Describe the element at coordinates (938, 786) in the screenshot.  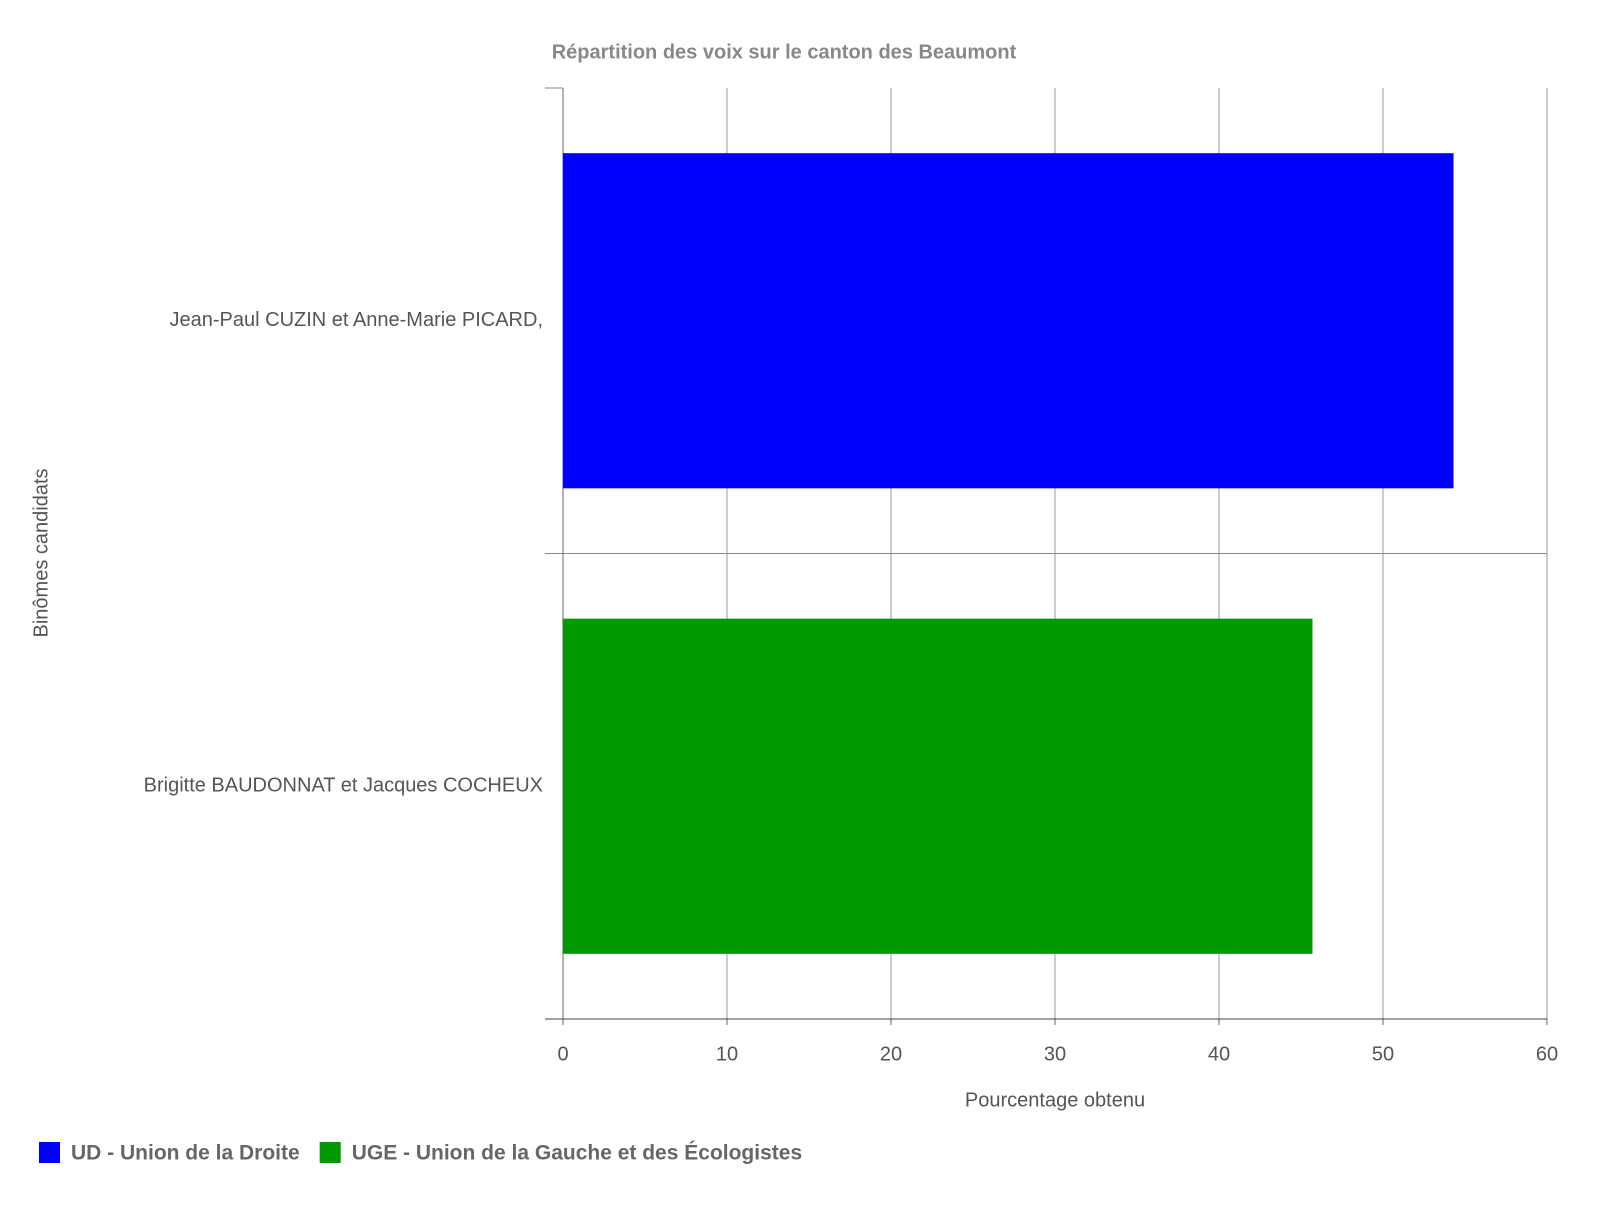
I see `bar` at that location.